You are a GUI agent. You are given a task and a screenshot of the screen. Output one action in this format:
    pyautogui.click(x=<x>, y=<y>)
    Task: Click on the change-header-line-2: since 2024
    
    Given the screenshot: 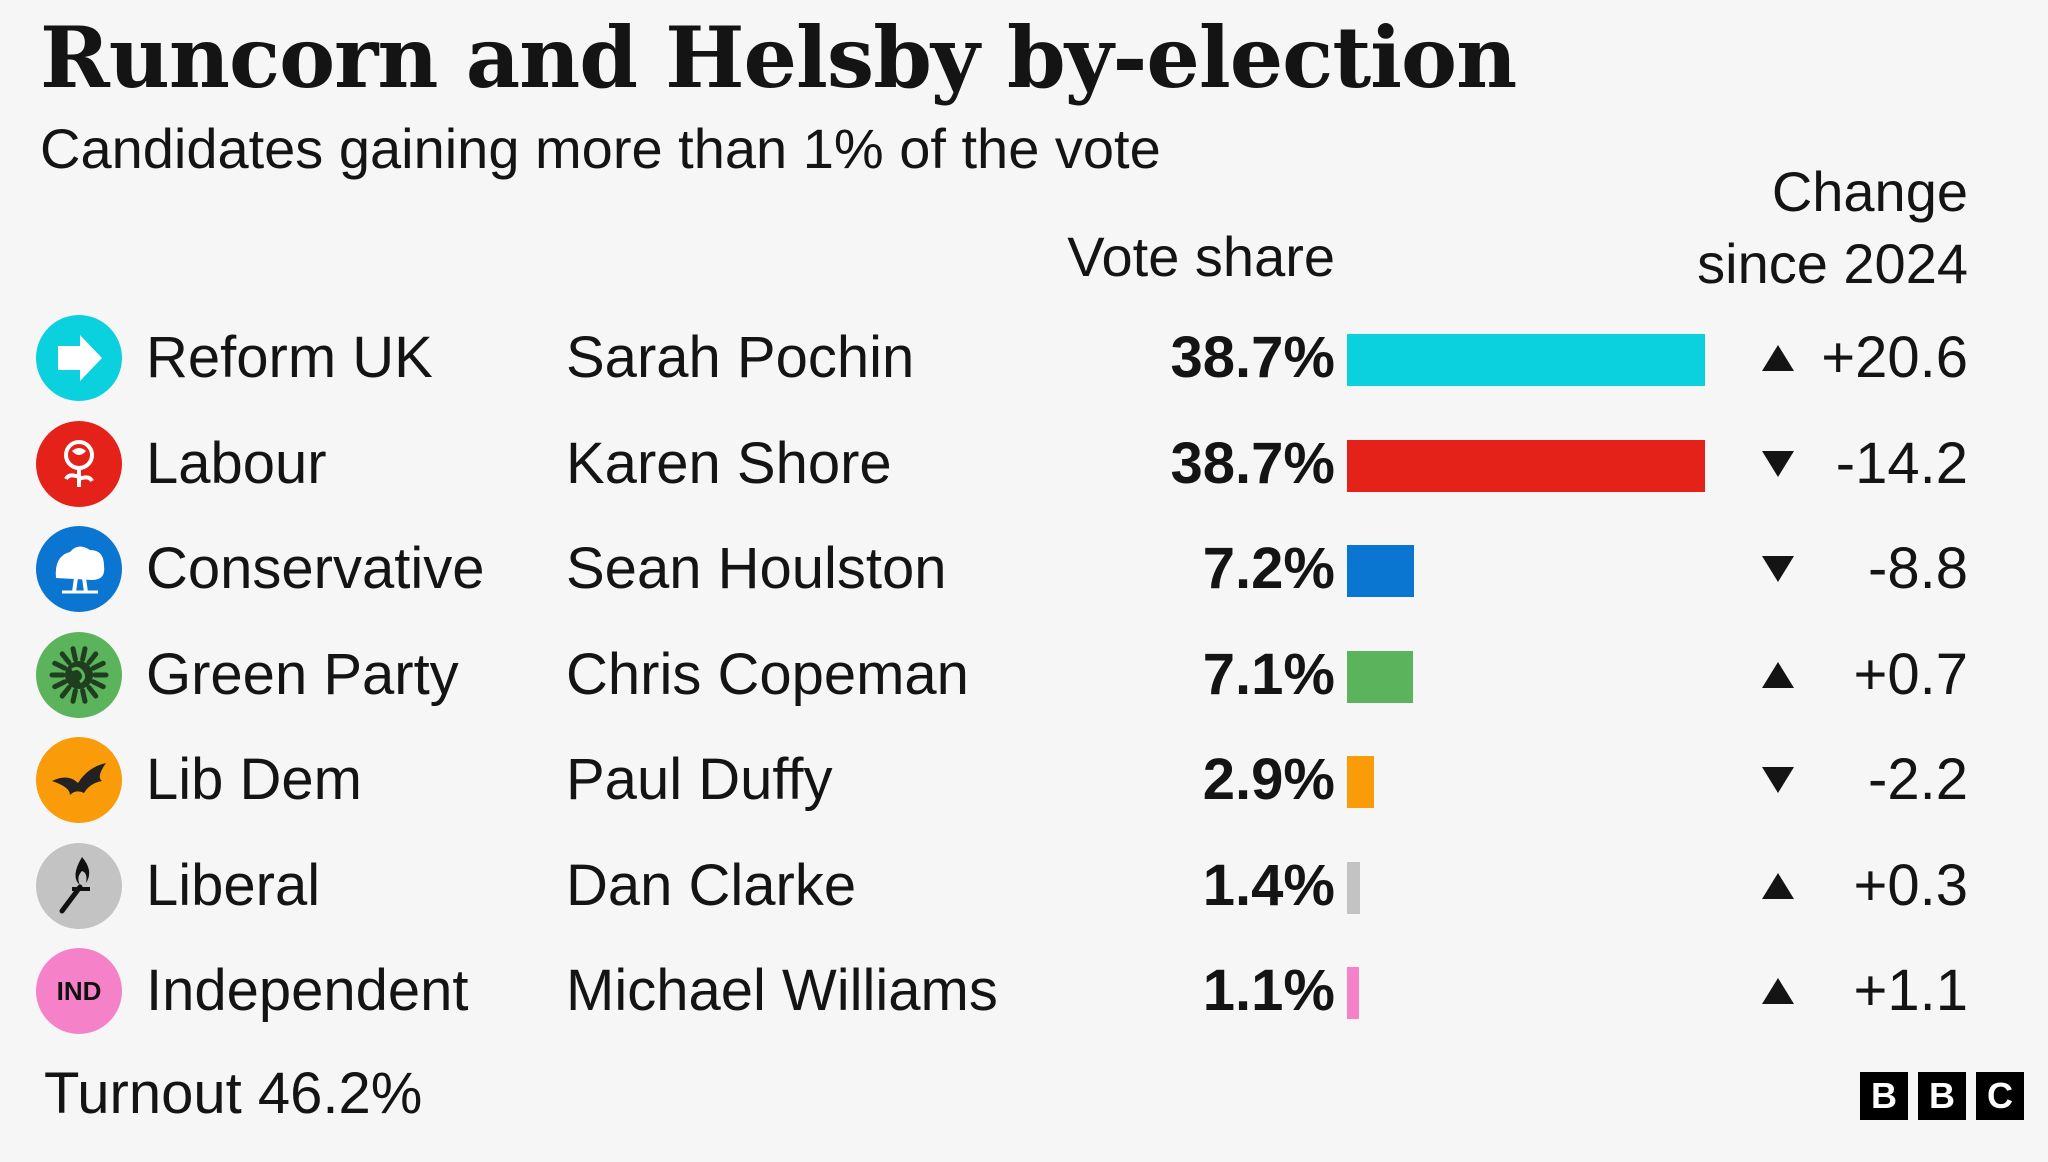 What is the action you would take?
    pyautogui.click(x=1832, y=263)
    